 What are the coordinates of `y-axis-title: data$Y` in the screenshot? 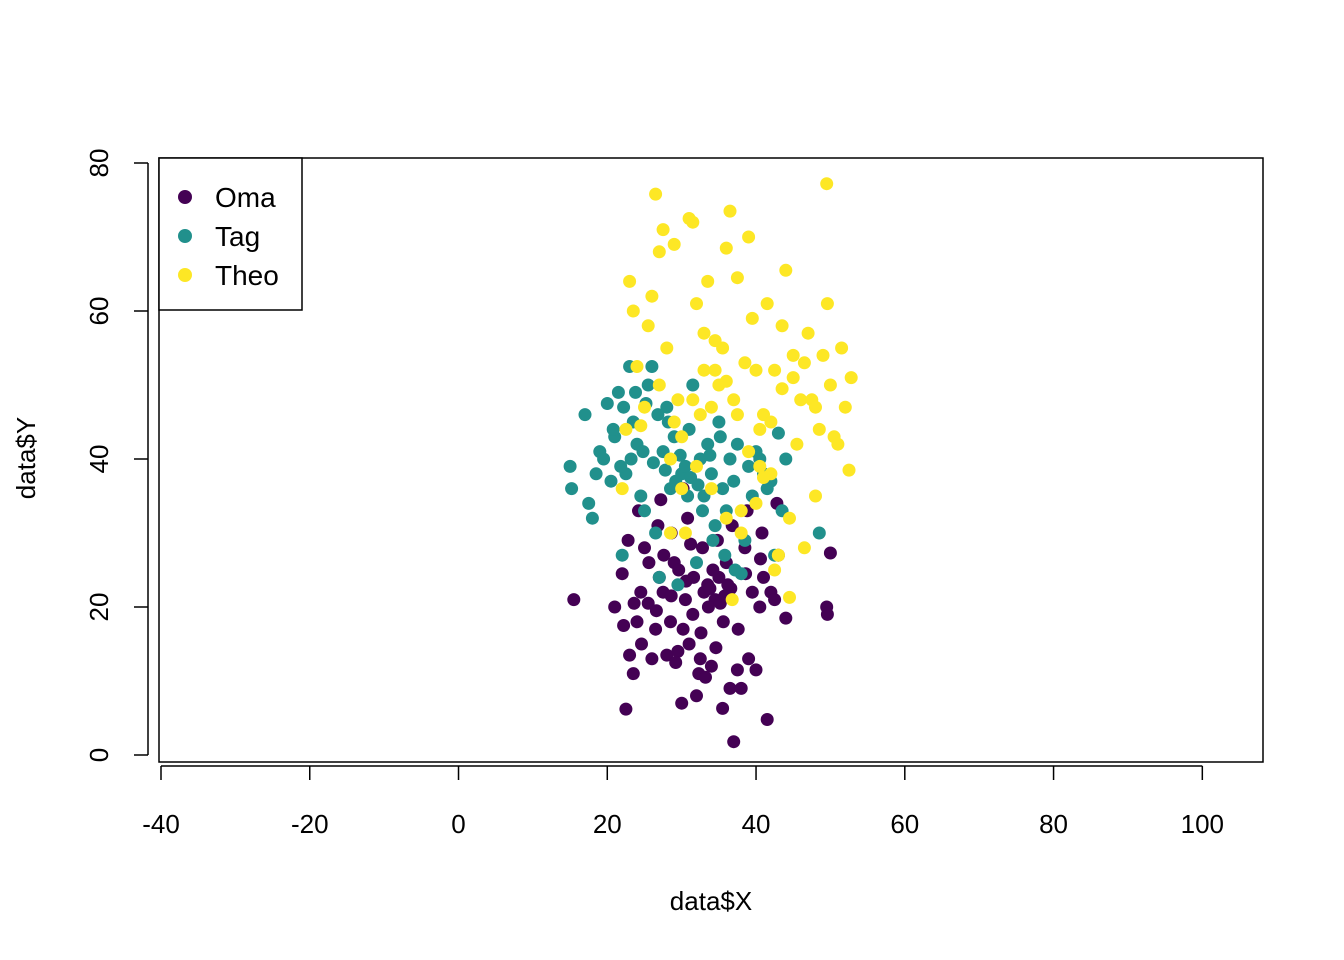 It's located at (26, 458).